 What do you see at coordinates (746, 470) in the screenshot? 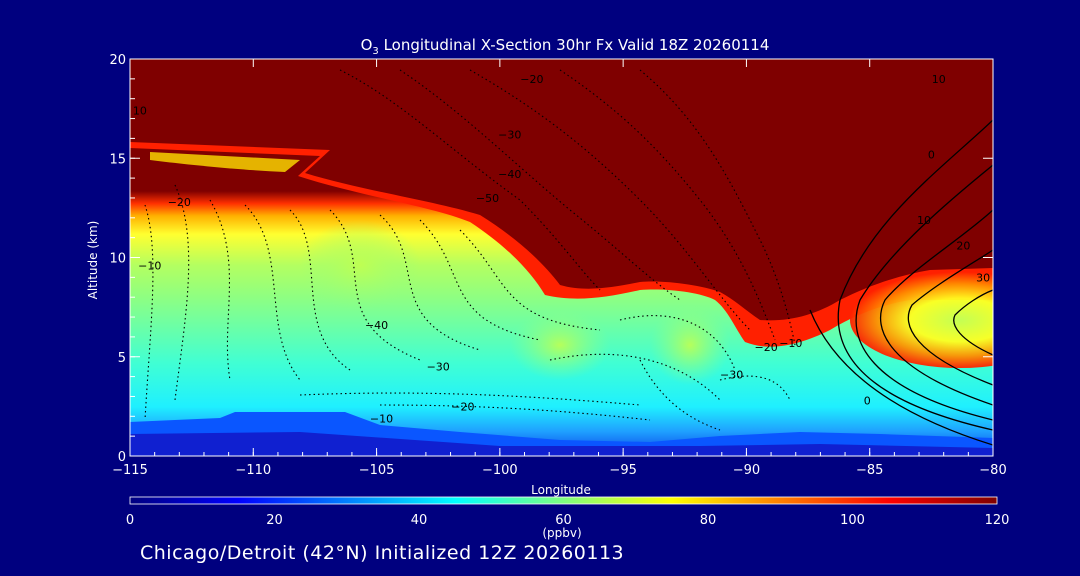
I see `x-tick-label: −90` at bounding box center [746, 470].